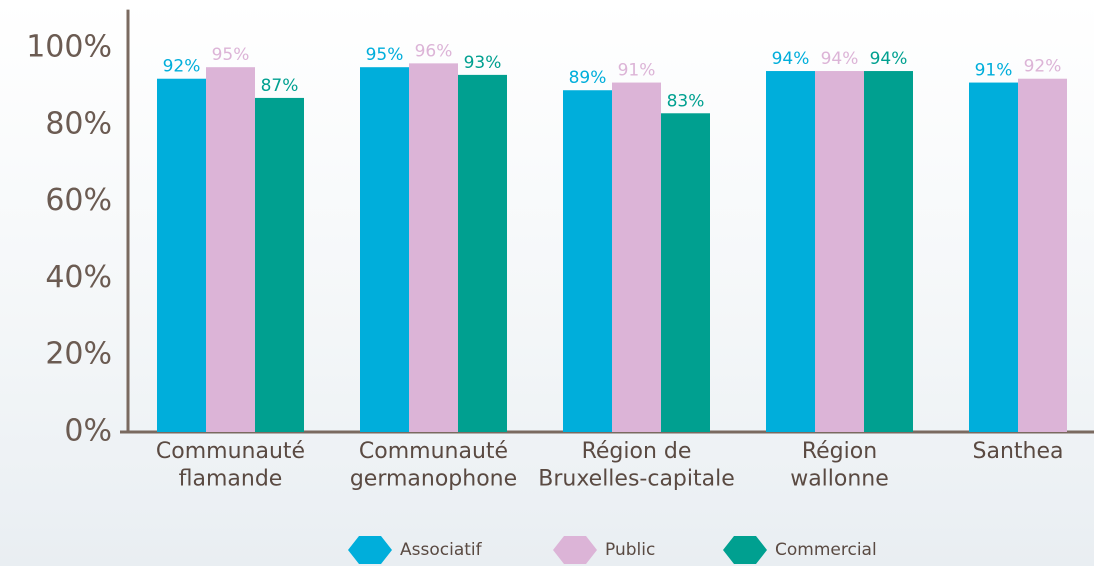 Image resolution: width=1094 pixels, height=566 pixels. Describe the element at coordinates (636, 465) in the screenshot. I see `x-tick-label: Région de Bruxelles-capitale` at that location.